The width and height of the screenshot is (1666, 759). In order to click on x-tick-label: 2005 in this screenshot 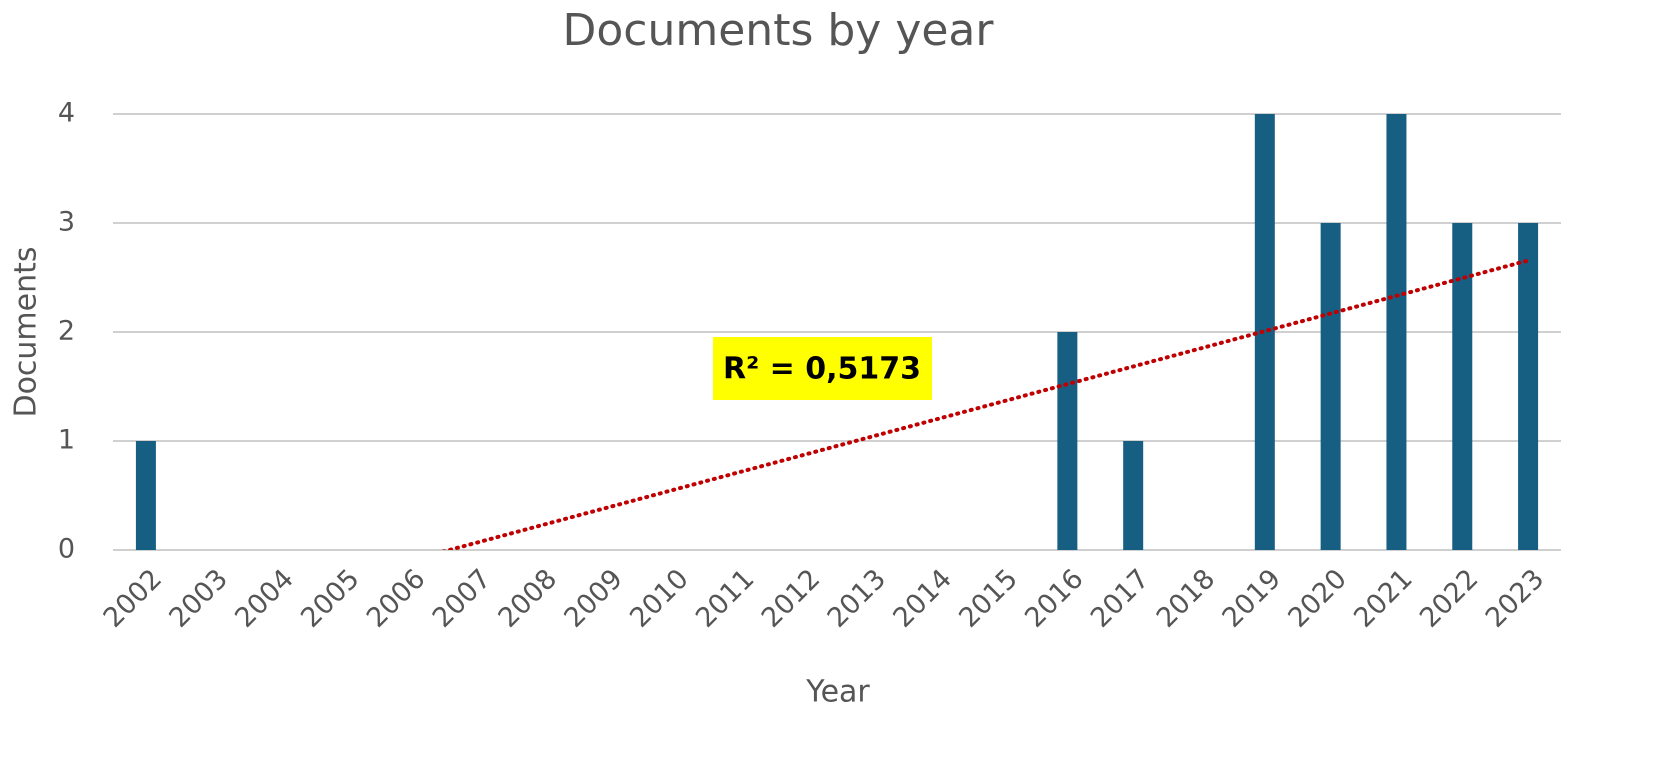, I will do `click(330, 598)`.